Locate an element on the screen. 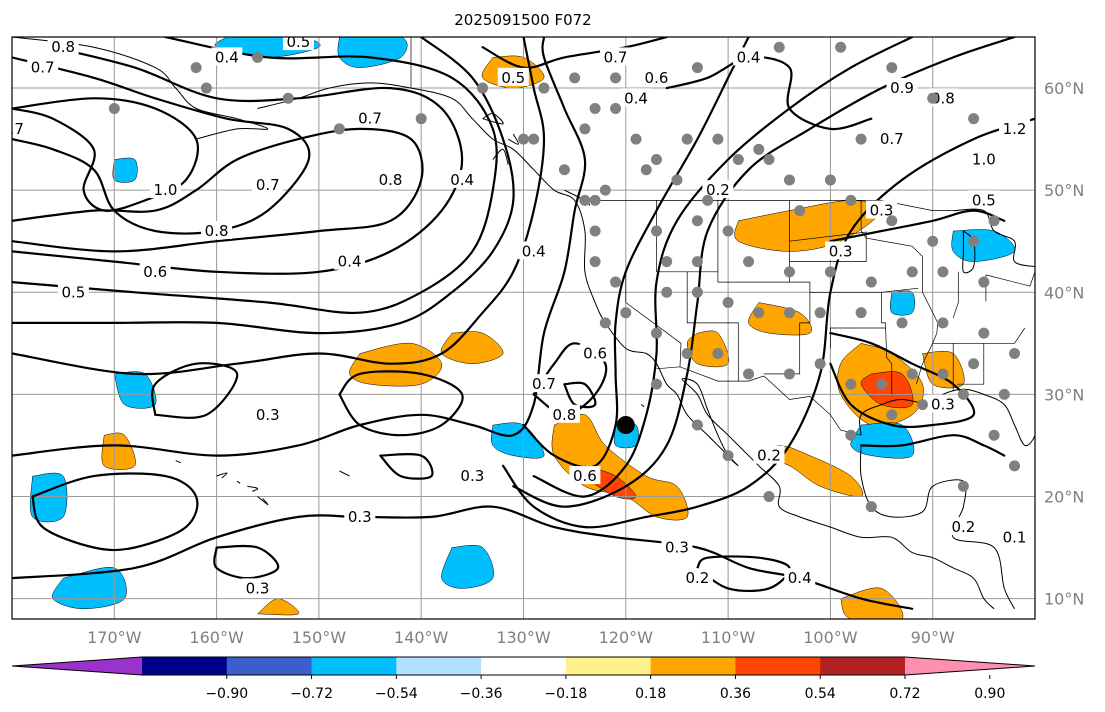 Image resolution: width=1105 pixels, height=712 pixels. latitude-tick-labels: 60°N 50°N 40°N 30°N 20°N 10°N is located at coordinates (1064, 344).